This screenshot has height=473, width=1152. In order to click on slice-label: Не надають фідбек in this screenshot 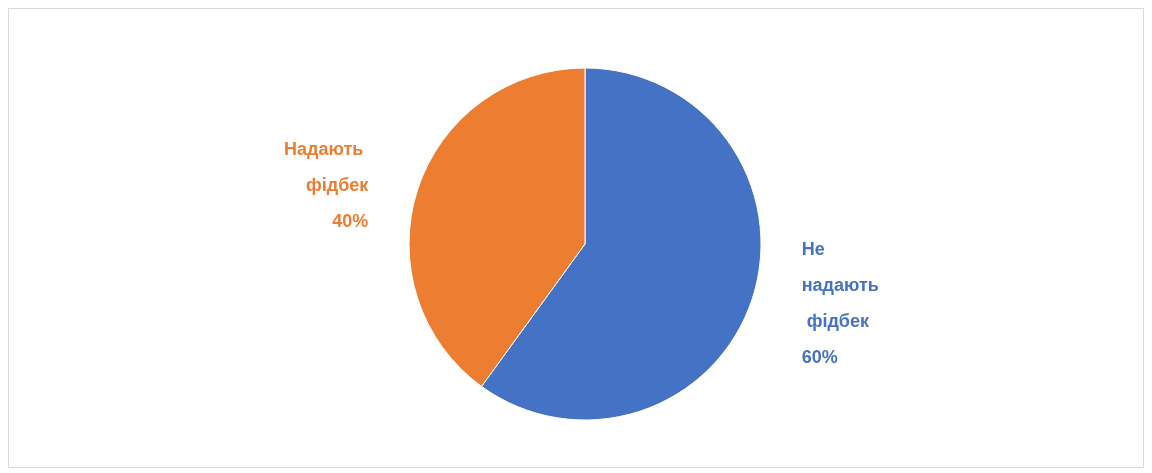, I will do `click(840, 285)`.